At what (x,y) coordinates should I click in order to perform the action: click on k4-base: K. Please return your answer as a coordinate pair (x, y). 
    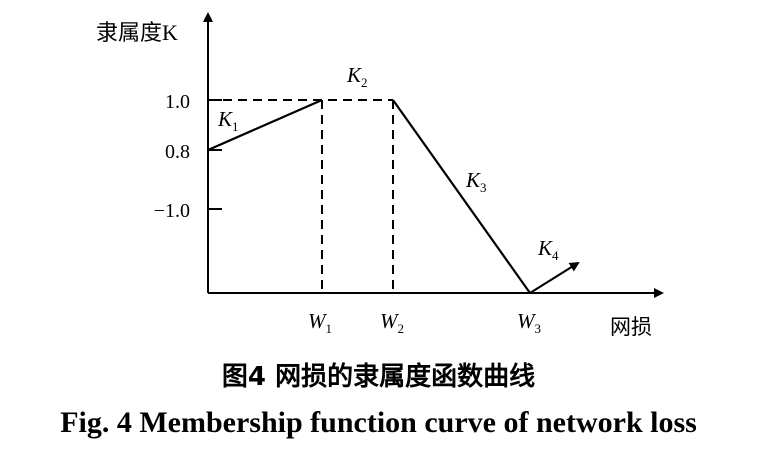
    Looking at the image, I should click on (545, 248).